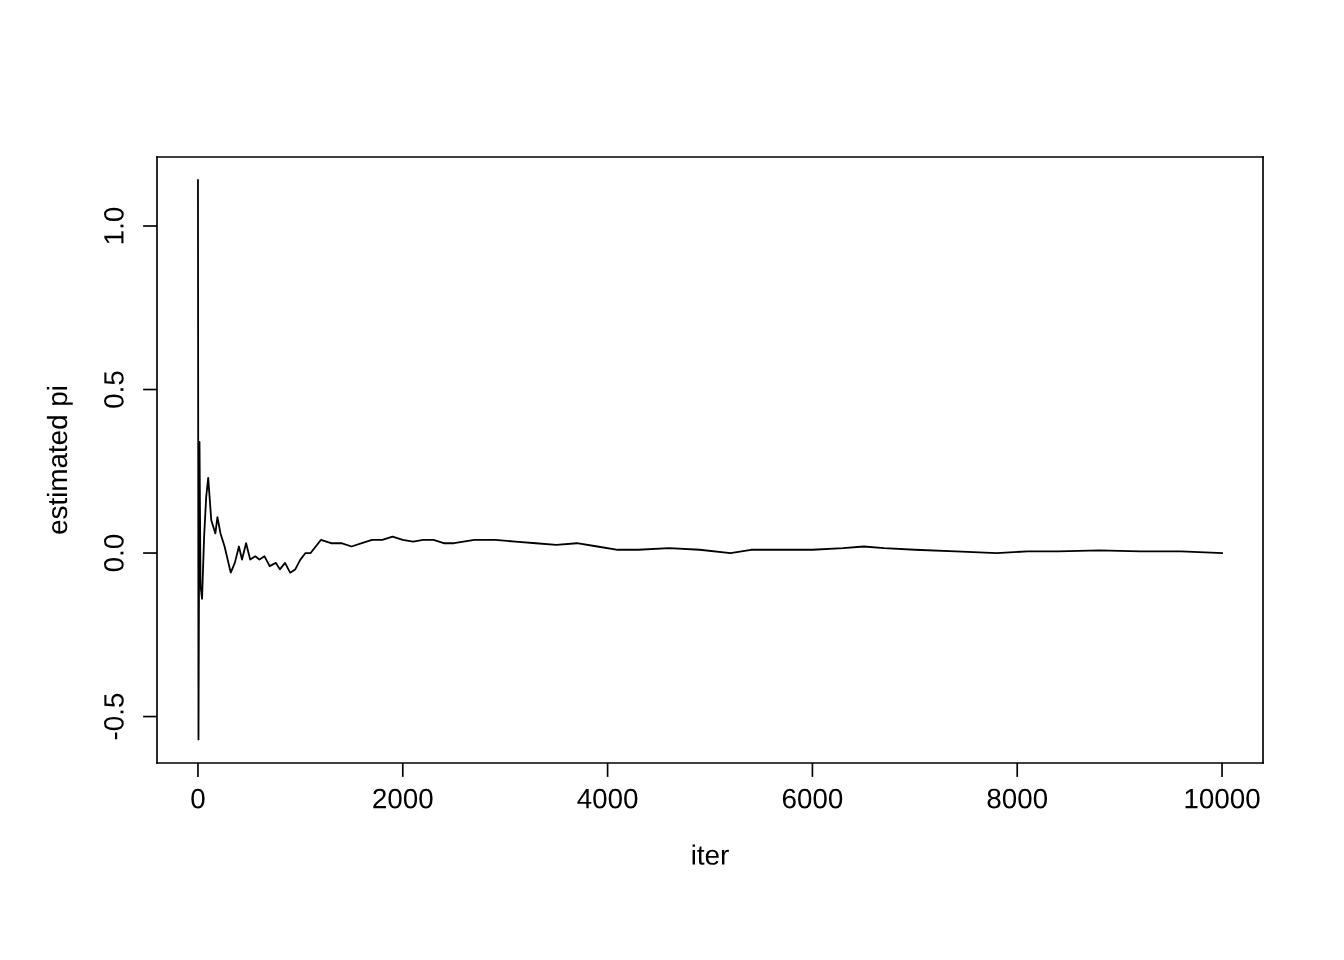 The height and width of the screenshot is (960, 1344). I want to click on x-tick-label: 8000, so click(1017, 798).